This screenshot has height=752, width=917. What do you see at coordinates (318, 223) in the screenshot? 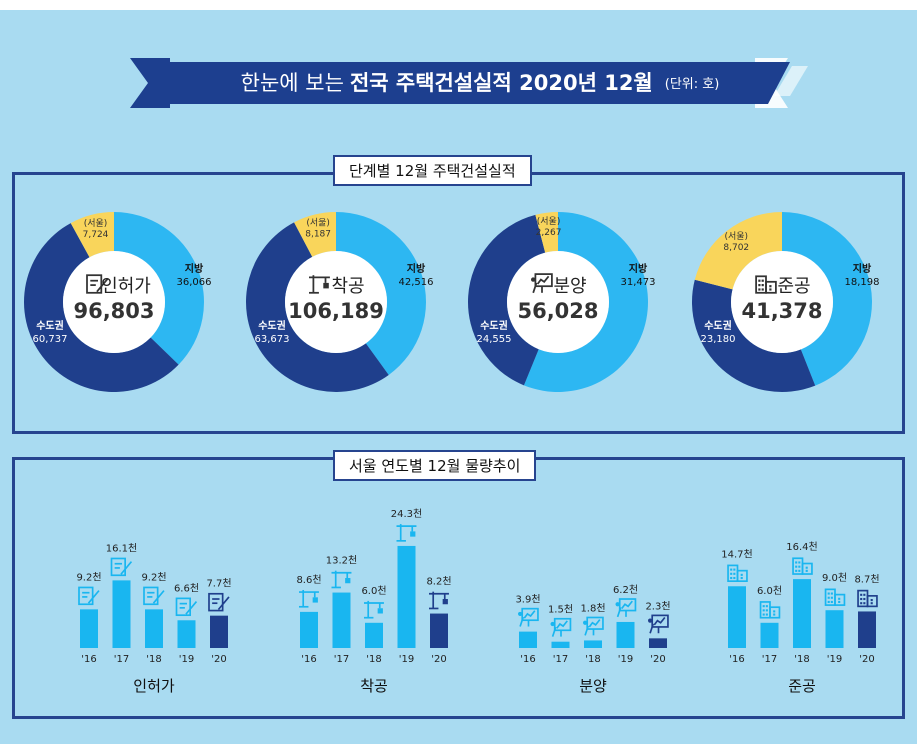
I see `donut-2-seoul-label: (서울)` at bounding box center [318, 223].